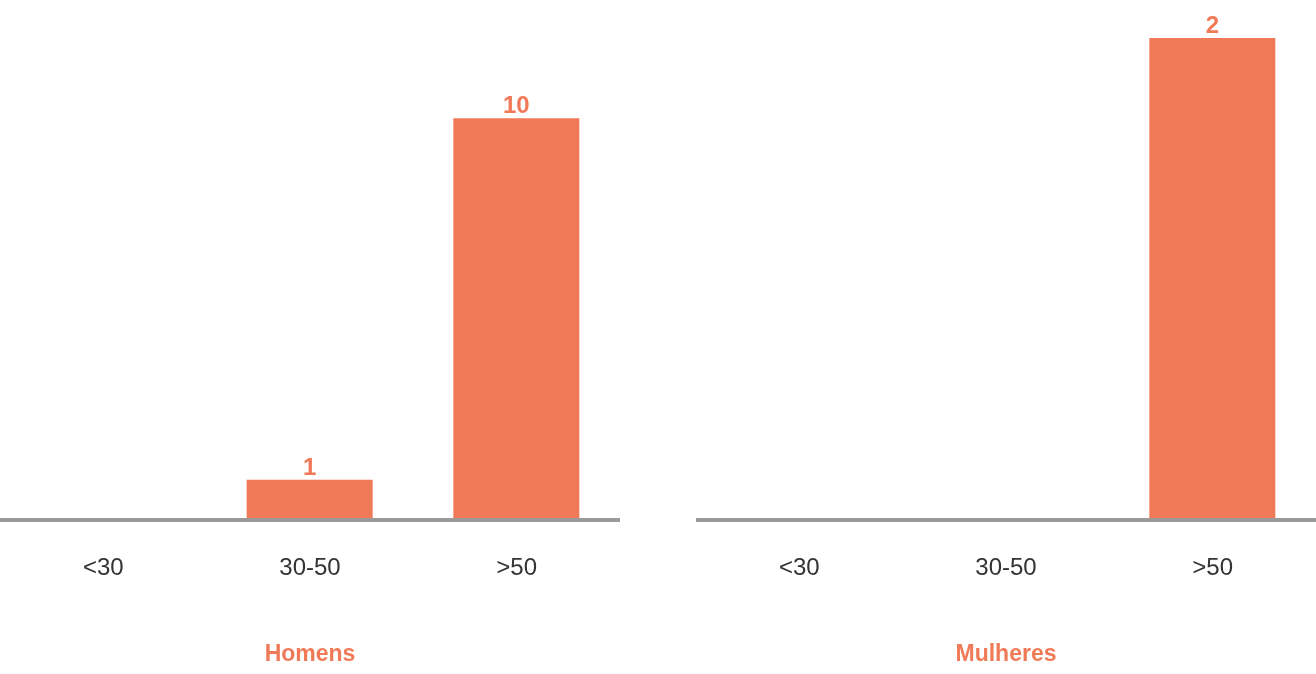 This screenshot has height=674, width=1316. Describe the element at coordinates (310, 653) in the screenshot. I see `text: Homens` at that location.